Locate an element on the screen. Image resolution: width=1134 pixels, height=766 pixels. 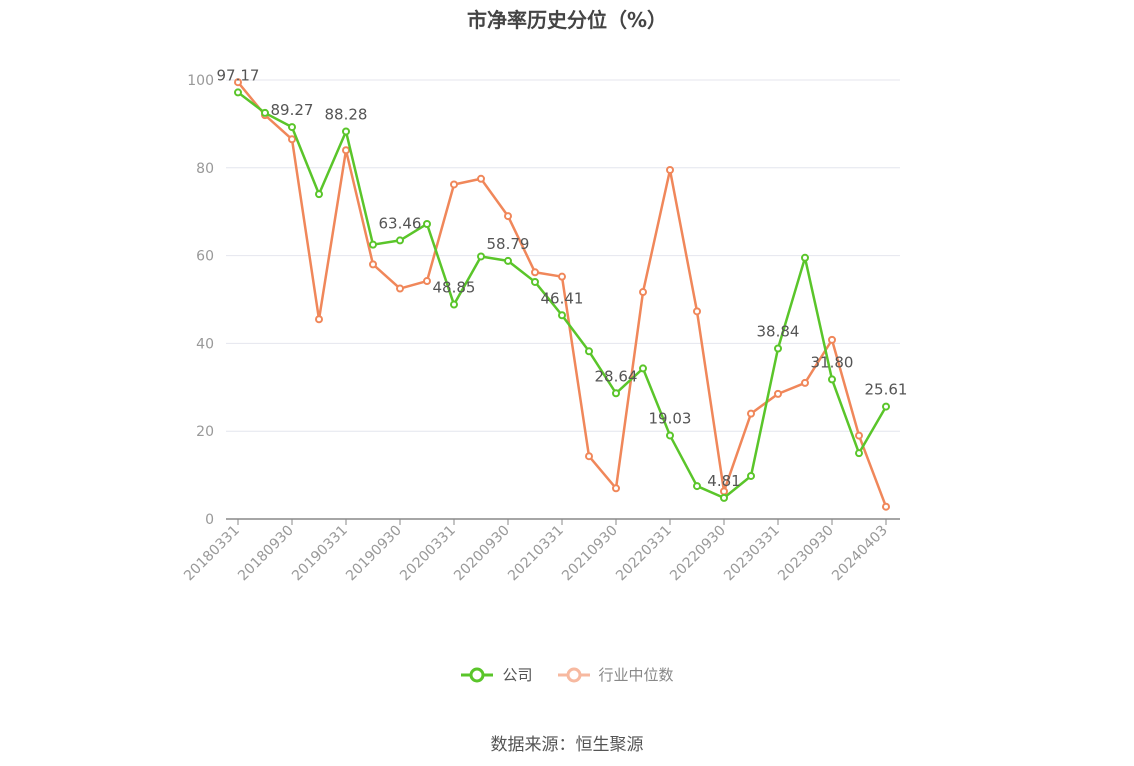
x-tick-label: 20220331 is located at coordinates (644, 554).